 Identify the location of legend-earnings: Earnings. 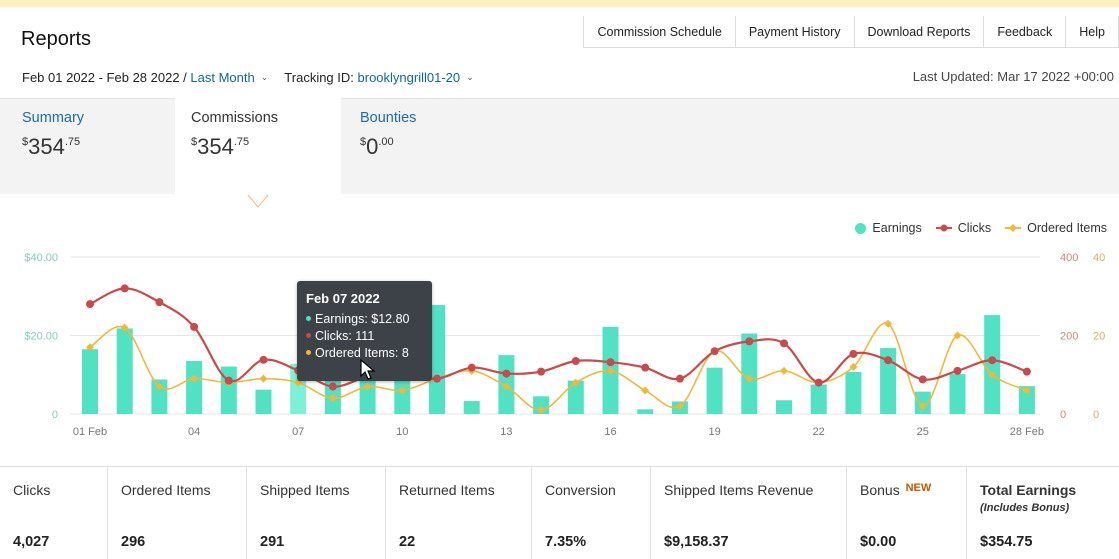
(888, 228).